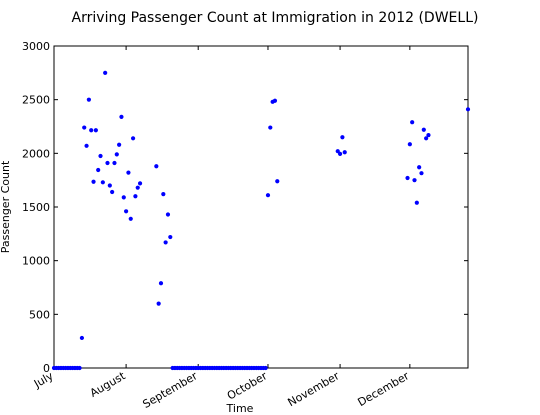 This screenshot has height=415, width=540. What do you see at coordinates (6, 206) in the screenshot?
I see `y-axis-label: Passenger Count` at bounding box center [6, 206].